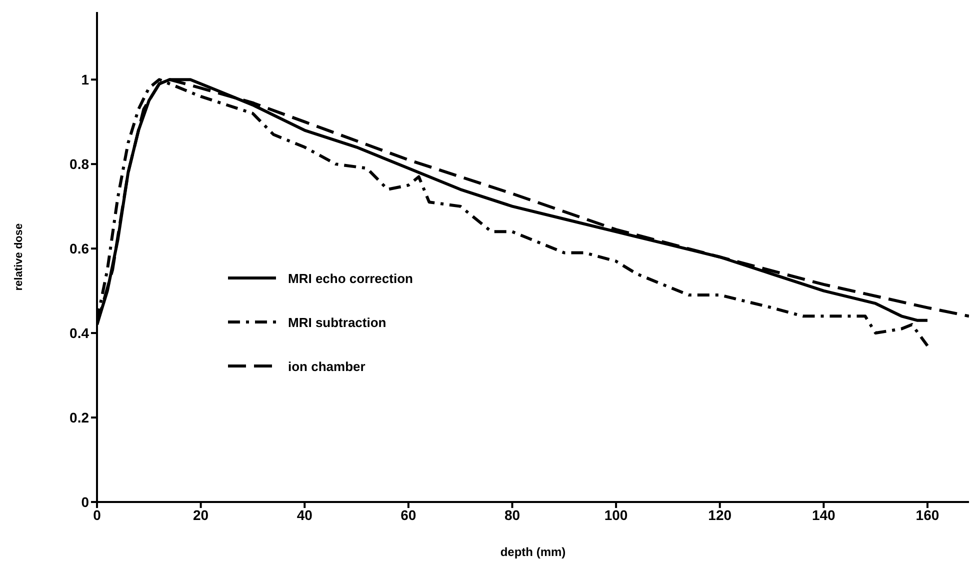 The height and width of the screenshot is (582, 977). I want to click on legend-label: MRI subtraction, so click(337, 322).